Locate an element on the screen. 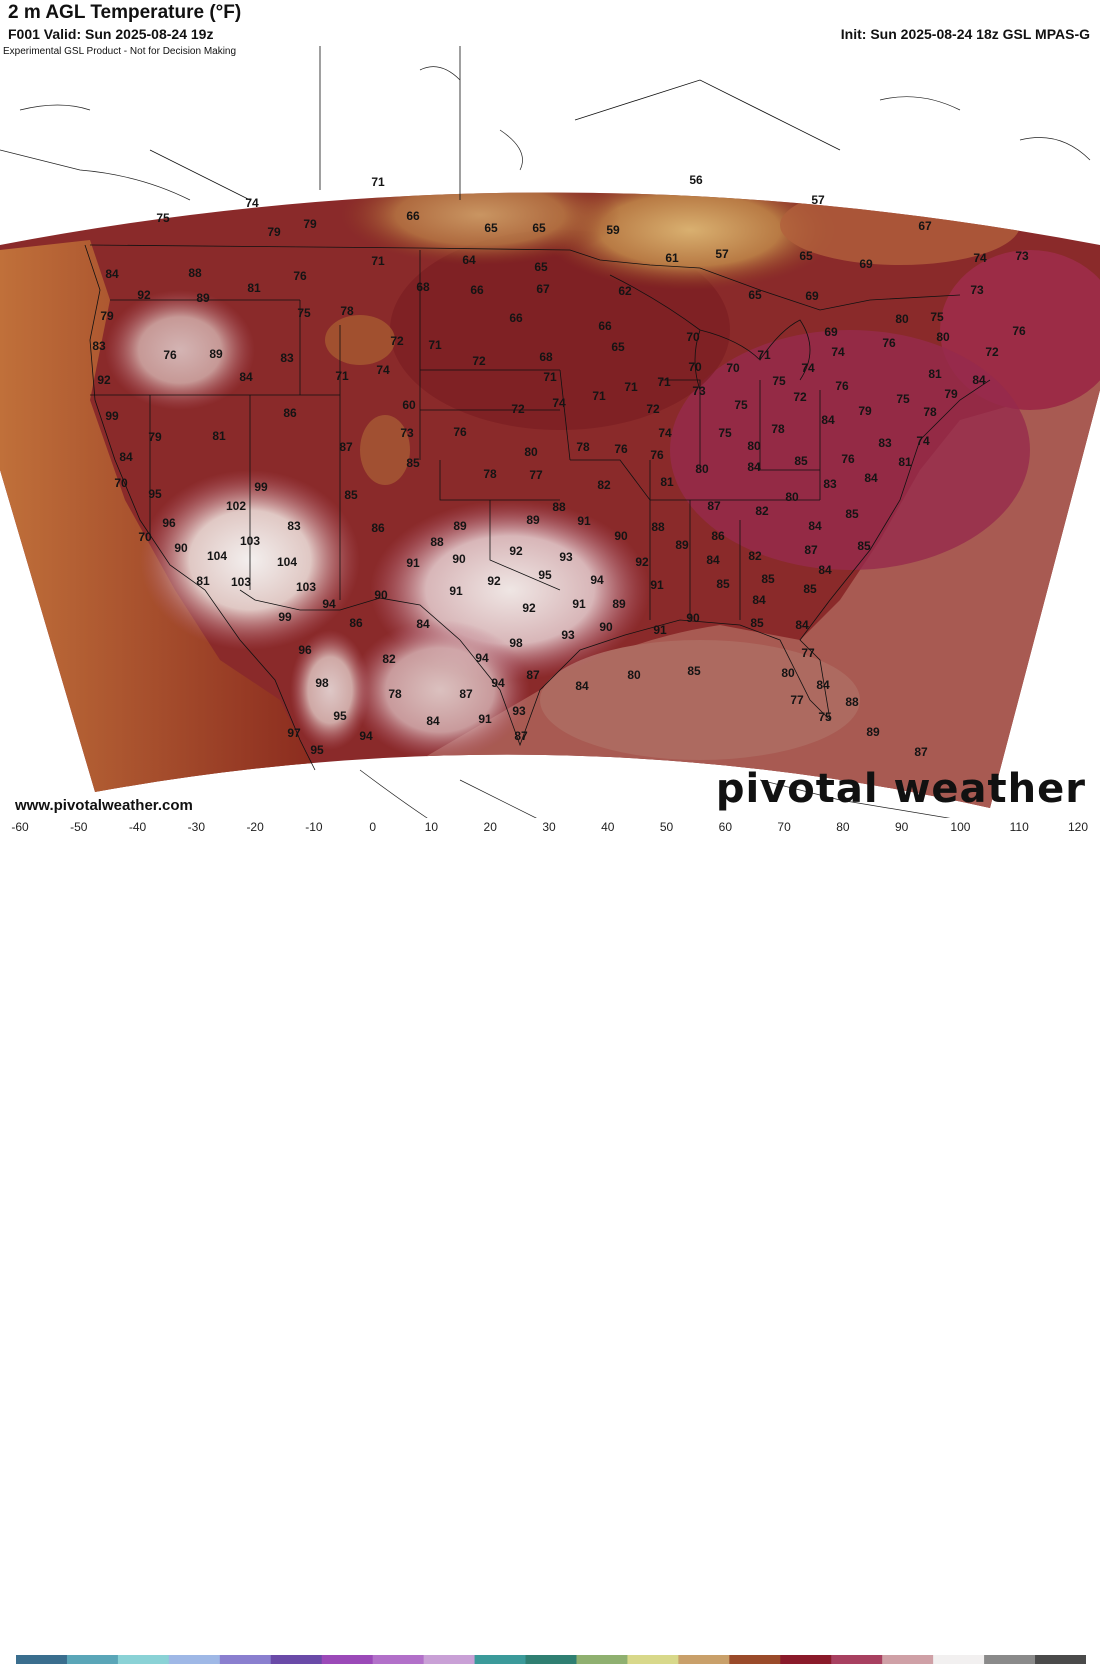 The image size is (1100, 1664). temperature-value: 96 is located at coordinates (305, 650).